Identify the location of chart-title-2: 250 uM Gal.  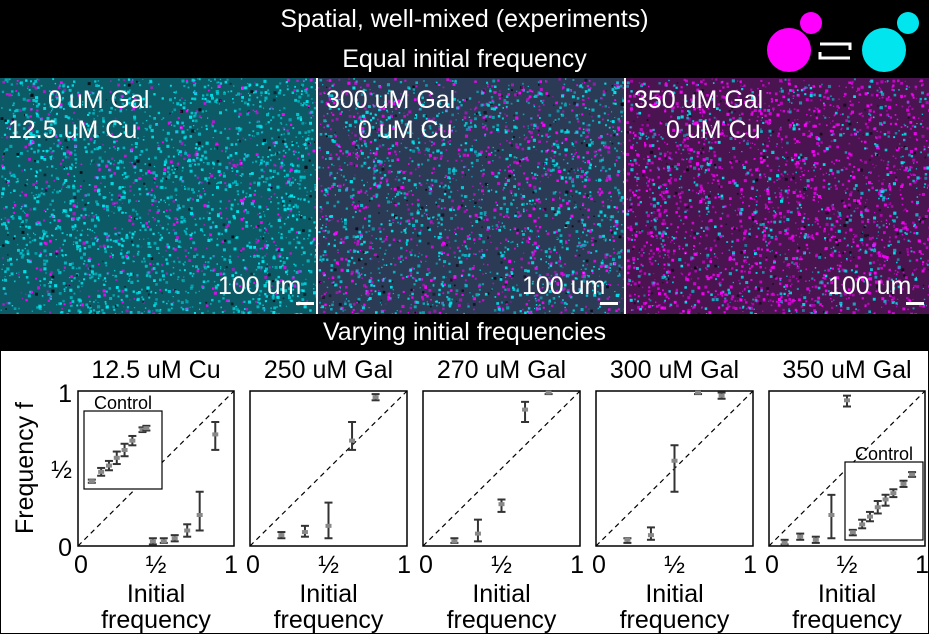
(328, 370).